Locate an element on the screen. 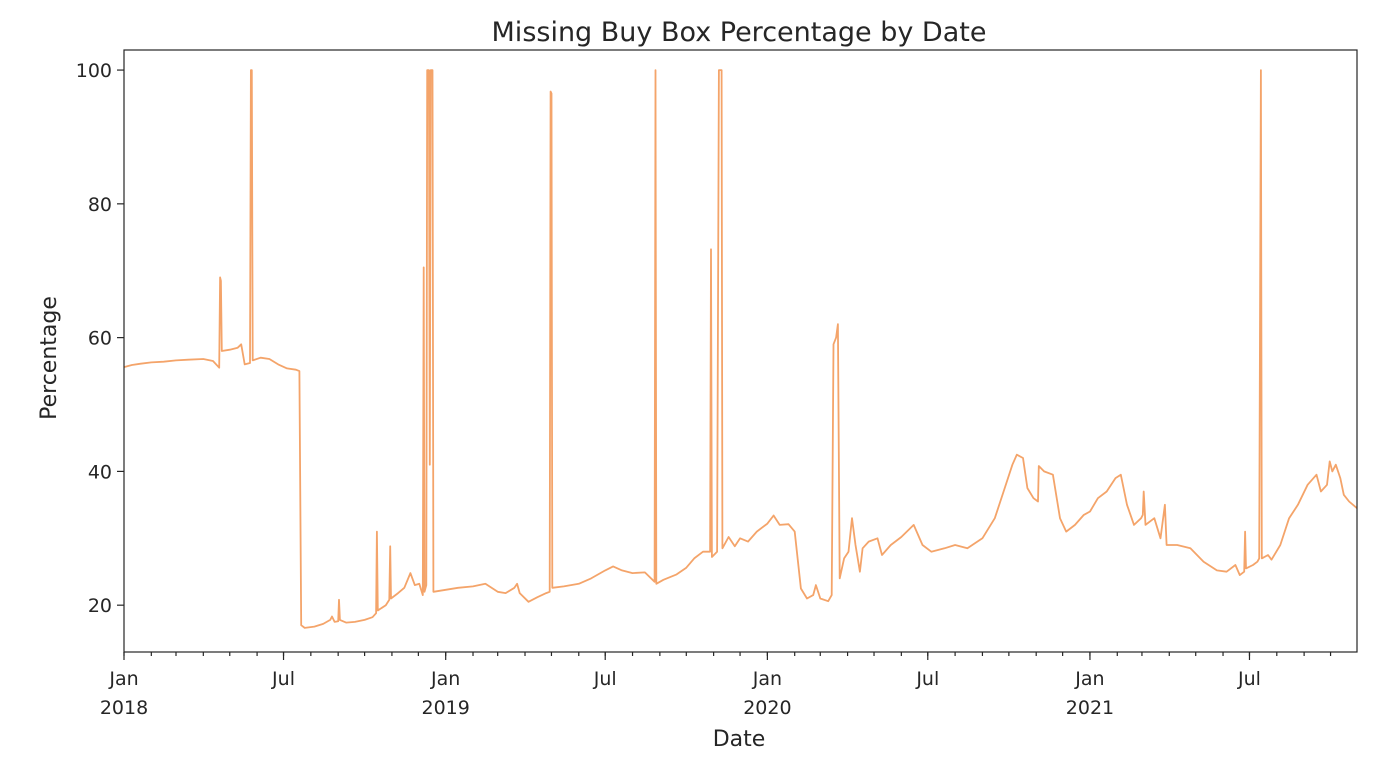 The width and height of the screenshot is (1400, 770). x-tick-year-label: 2020 is located at coordinates (767, 708).